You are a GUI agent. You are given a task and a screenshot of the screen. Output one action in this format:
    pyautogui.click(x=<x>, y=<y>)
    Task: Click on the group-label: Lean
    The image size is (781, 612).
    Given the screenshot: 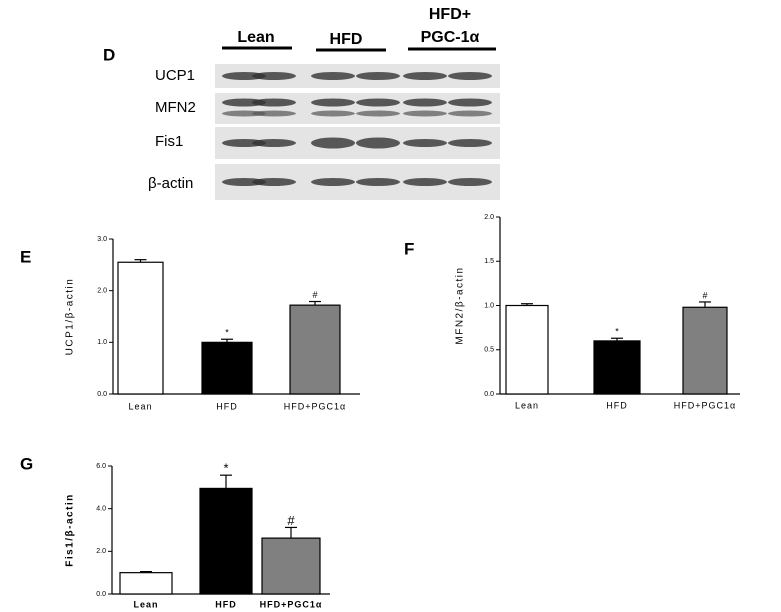 What is the action you would take?
    pyautogui.click(x=255, y=37)
    